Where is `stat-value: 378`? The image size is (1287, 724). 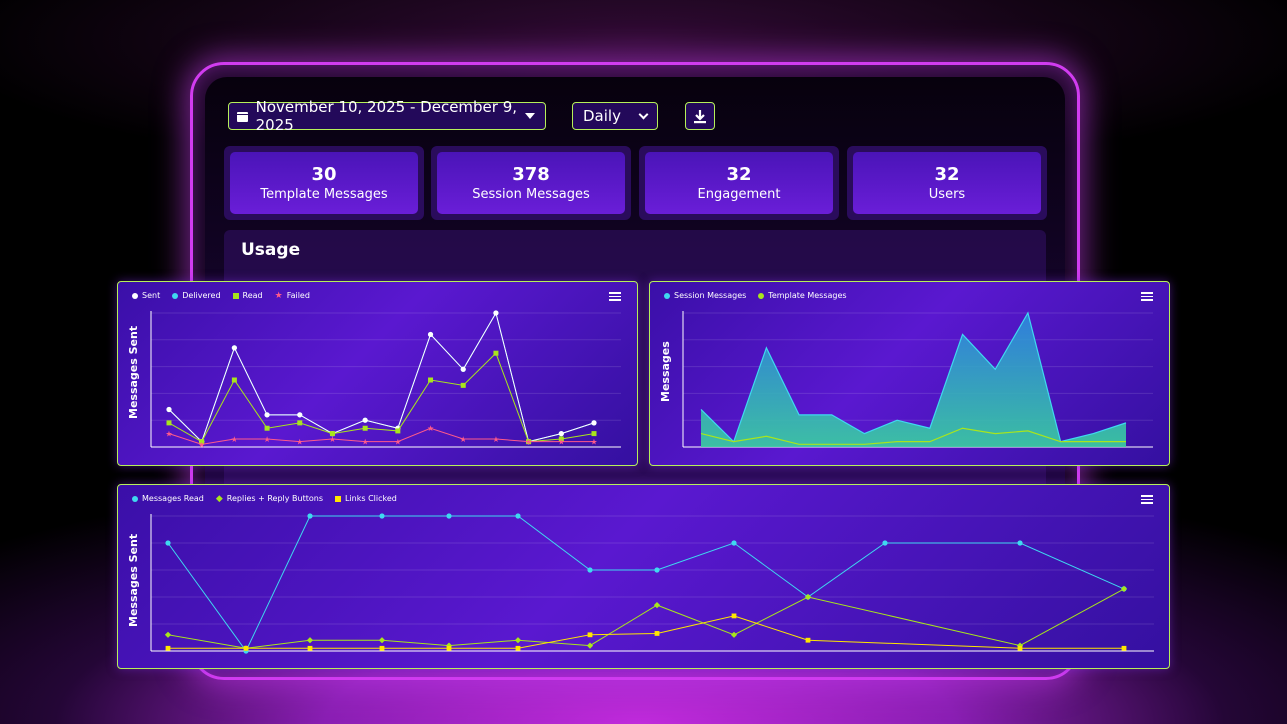
stat-value: 378 is located at coordinates (531, 174).